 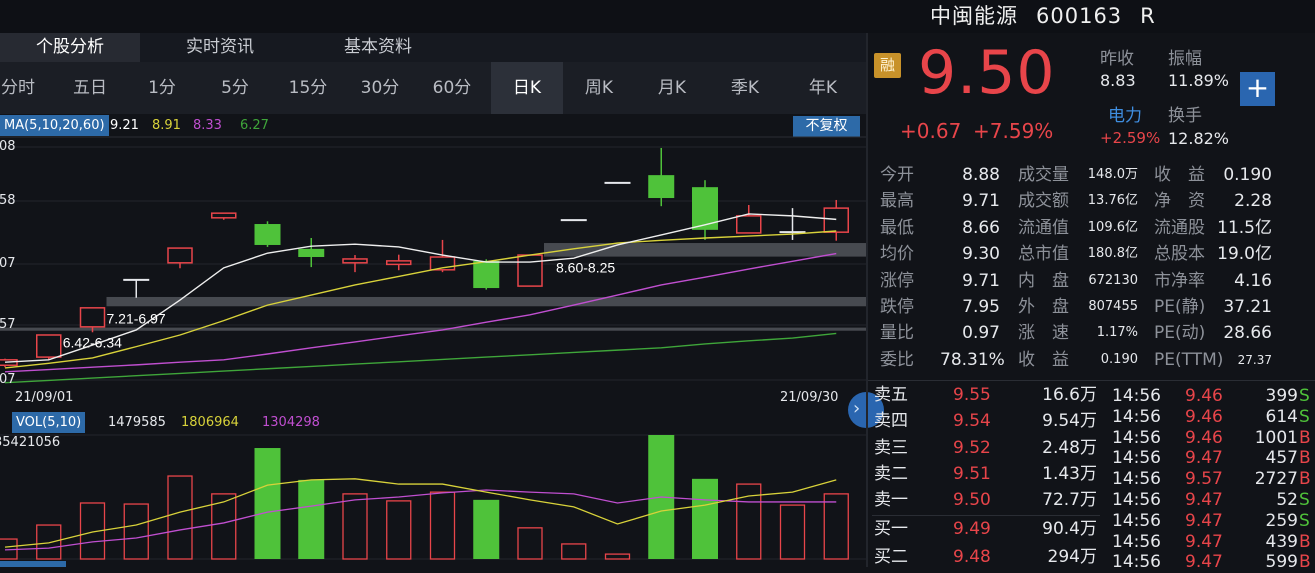 What do you see at coordinates (308, 88) in the screenshot?
I see `period-4: 15分` at bounding box center [308, 88].